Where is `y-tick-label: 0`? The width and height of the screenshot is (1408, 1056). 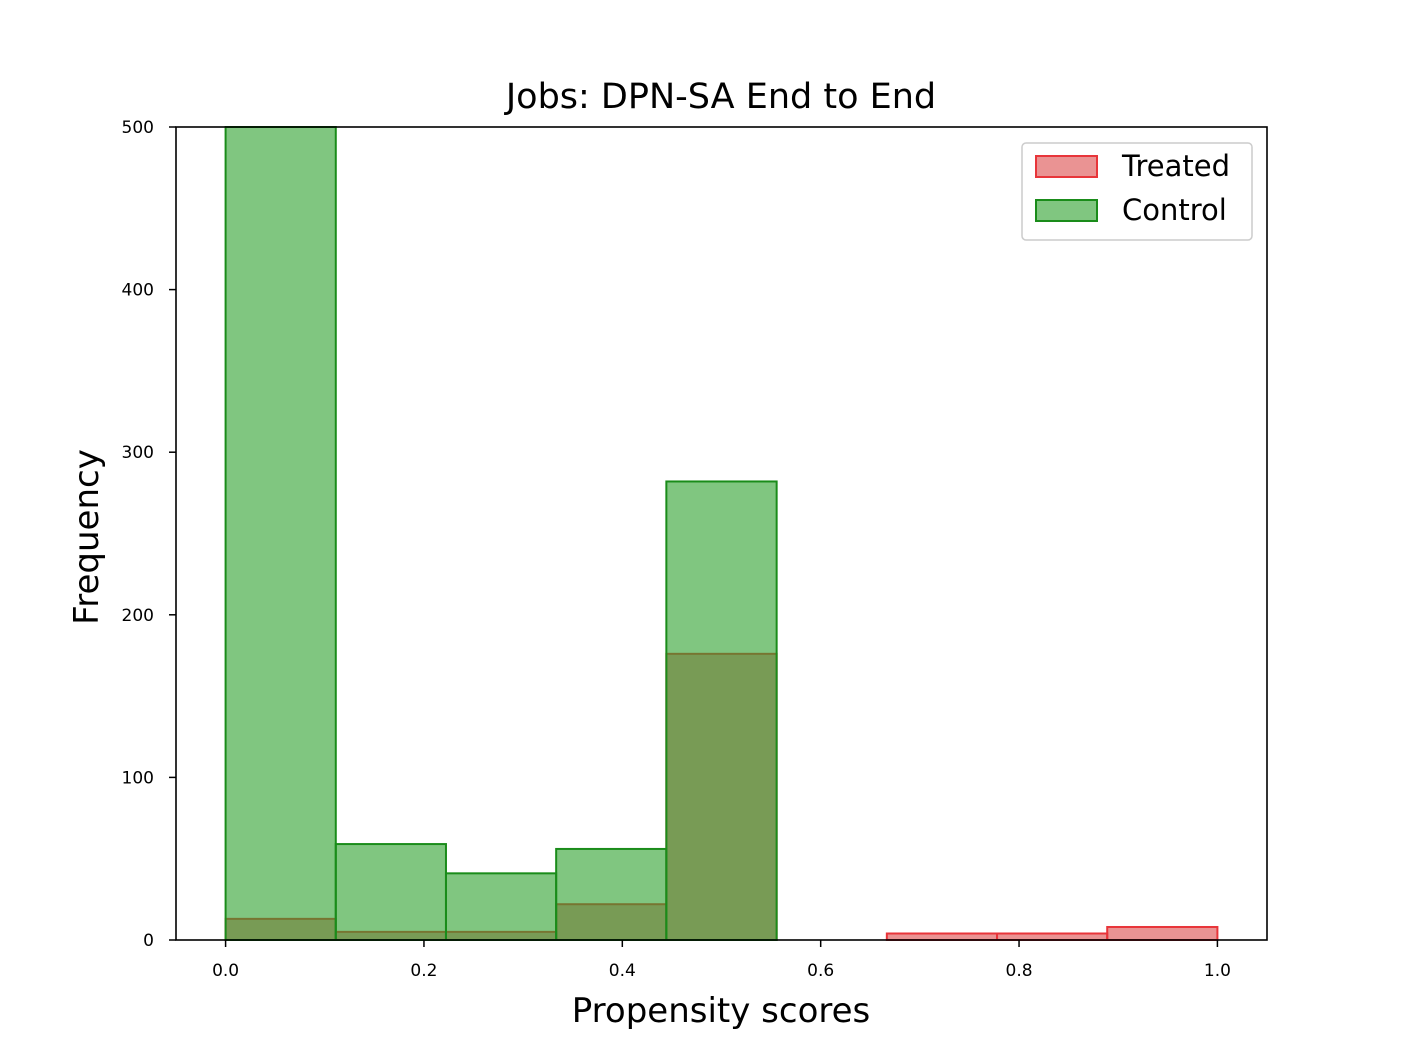 y-tick-label: 0 is located at coordinates (148, 941).